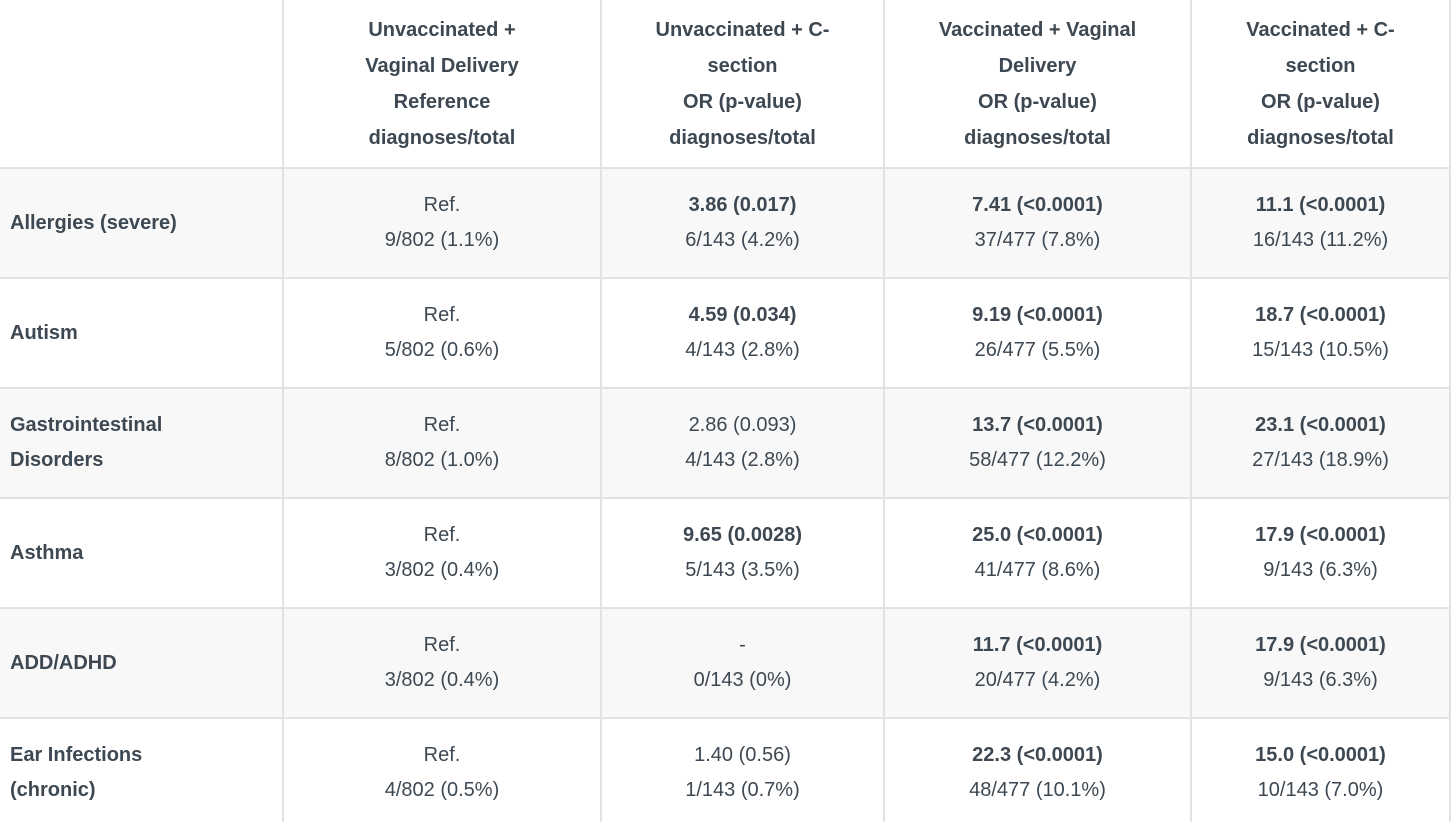  Describe the element at coordinates (1320, 350) in the screenshot. I see `count-value: 15/143 (10.5%)` at that location.